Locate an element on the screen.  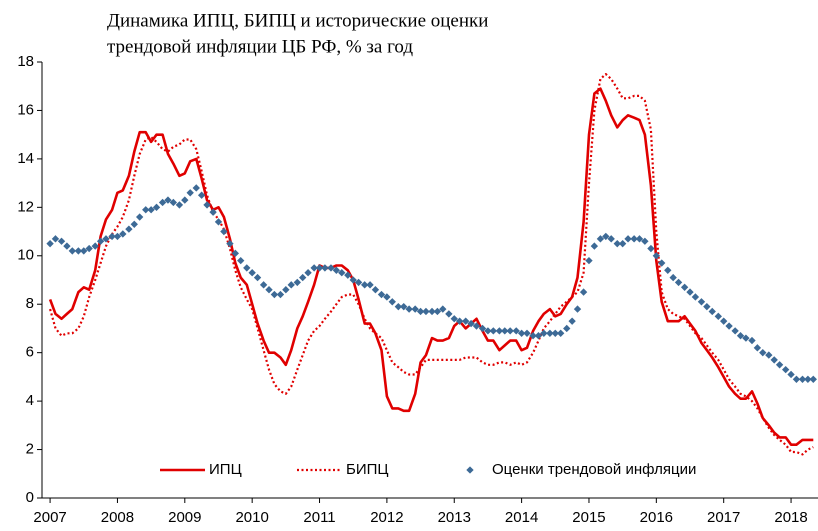
y-tick-label: 16 is located at coordinates (25, 109).